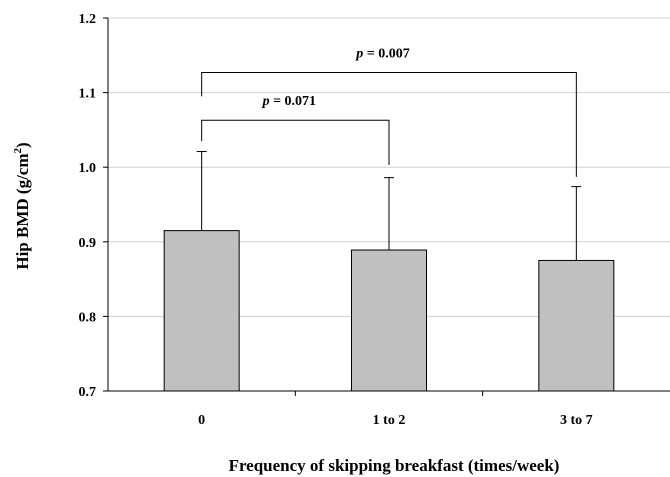 The height and width of the screenshot is (477, 670). What do you see at coordinates (289, 101) in the screenshot?
I see `p-value-label: p = 0.071` at bounding box center [289, 101].